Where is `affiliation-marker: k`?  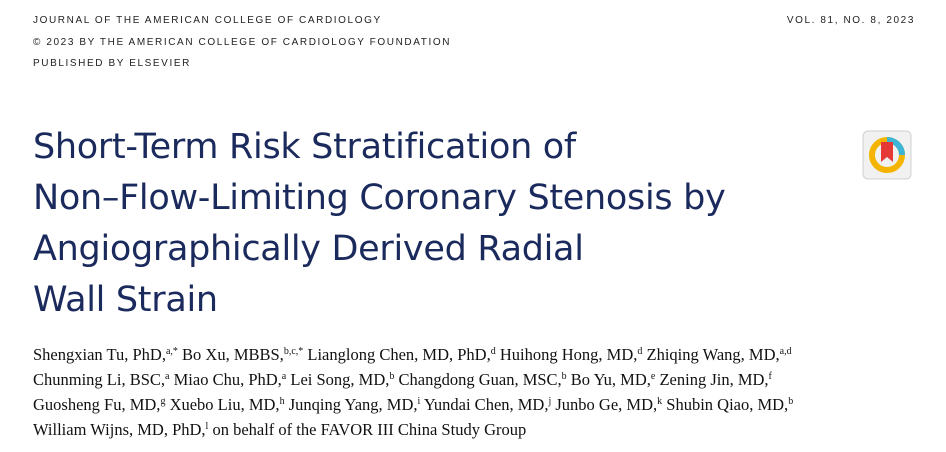
affiliation-marker: k is located at coordinates (660, 401).